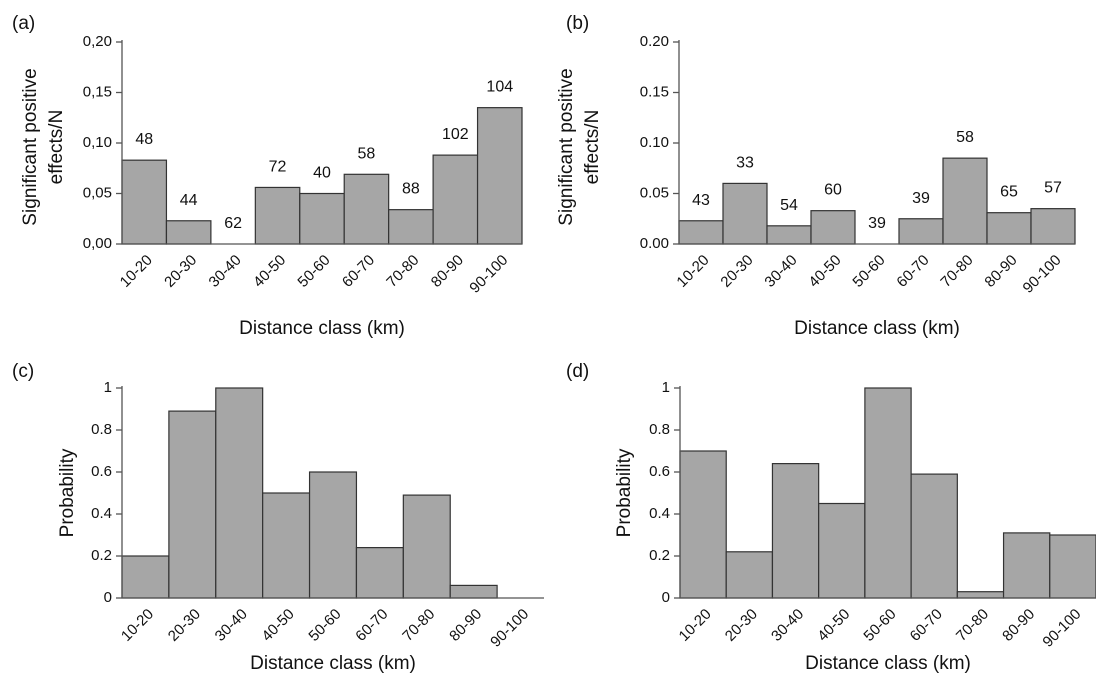 The height and width of the screenshot is (682, 1096). What do you see at coordinates (278, 625) in the screenshot?
I see `x-tick-label-c: 40-50` at bounding box center [278, 625].